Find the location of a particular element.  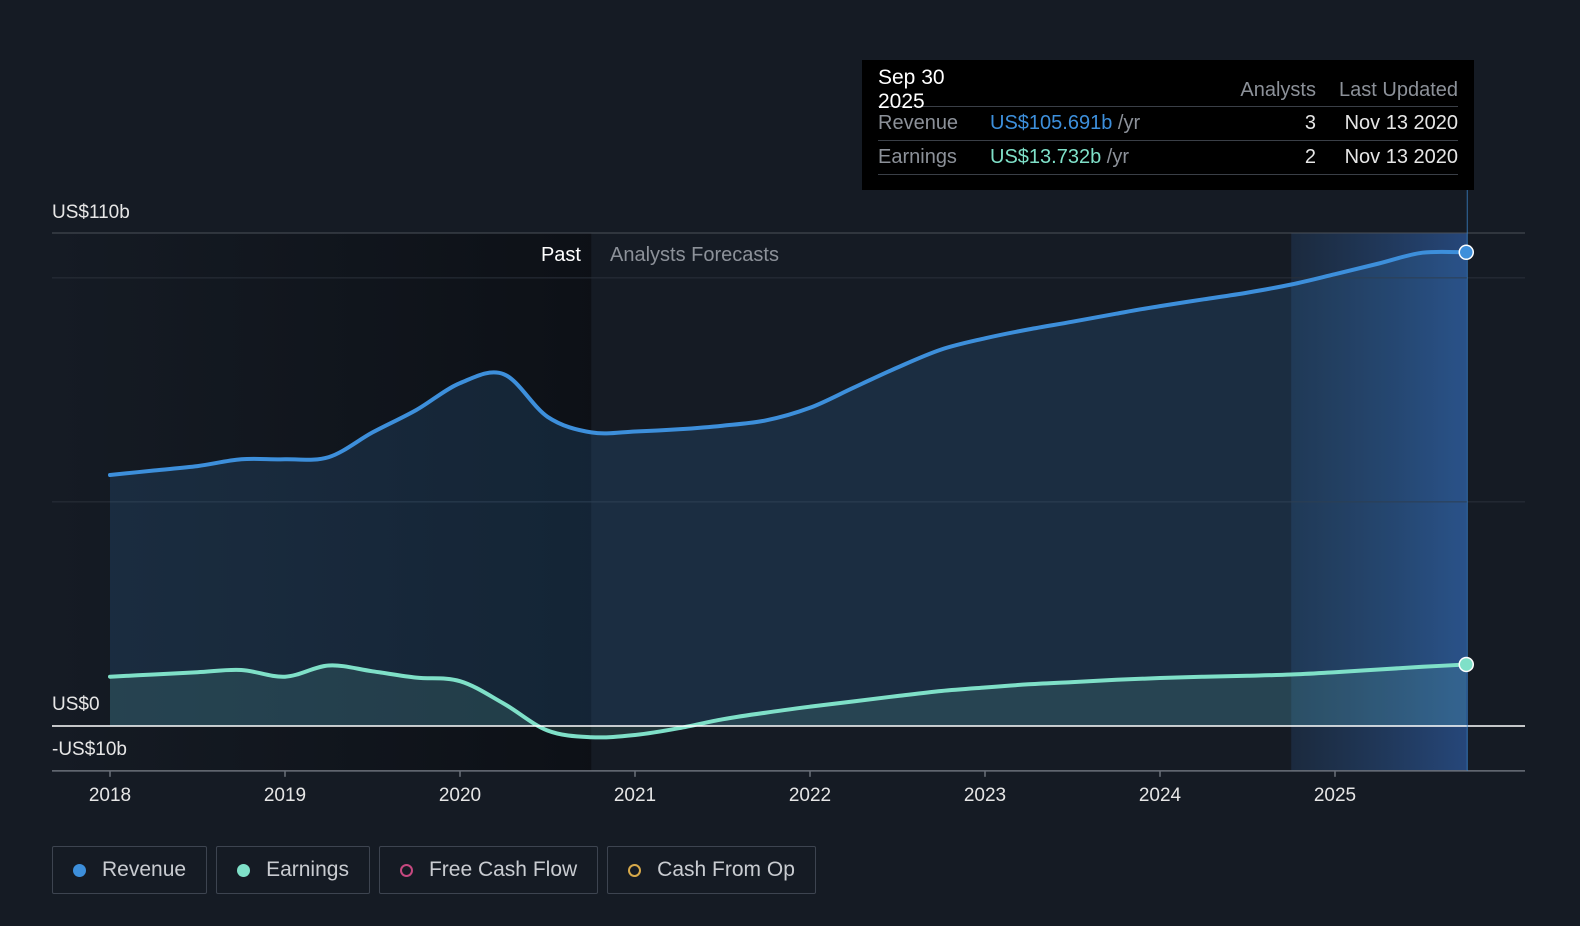

y-label-bottom: -US$10b is located at coordinates (89, 749).